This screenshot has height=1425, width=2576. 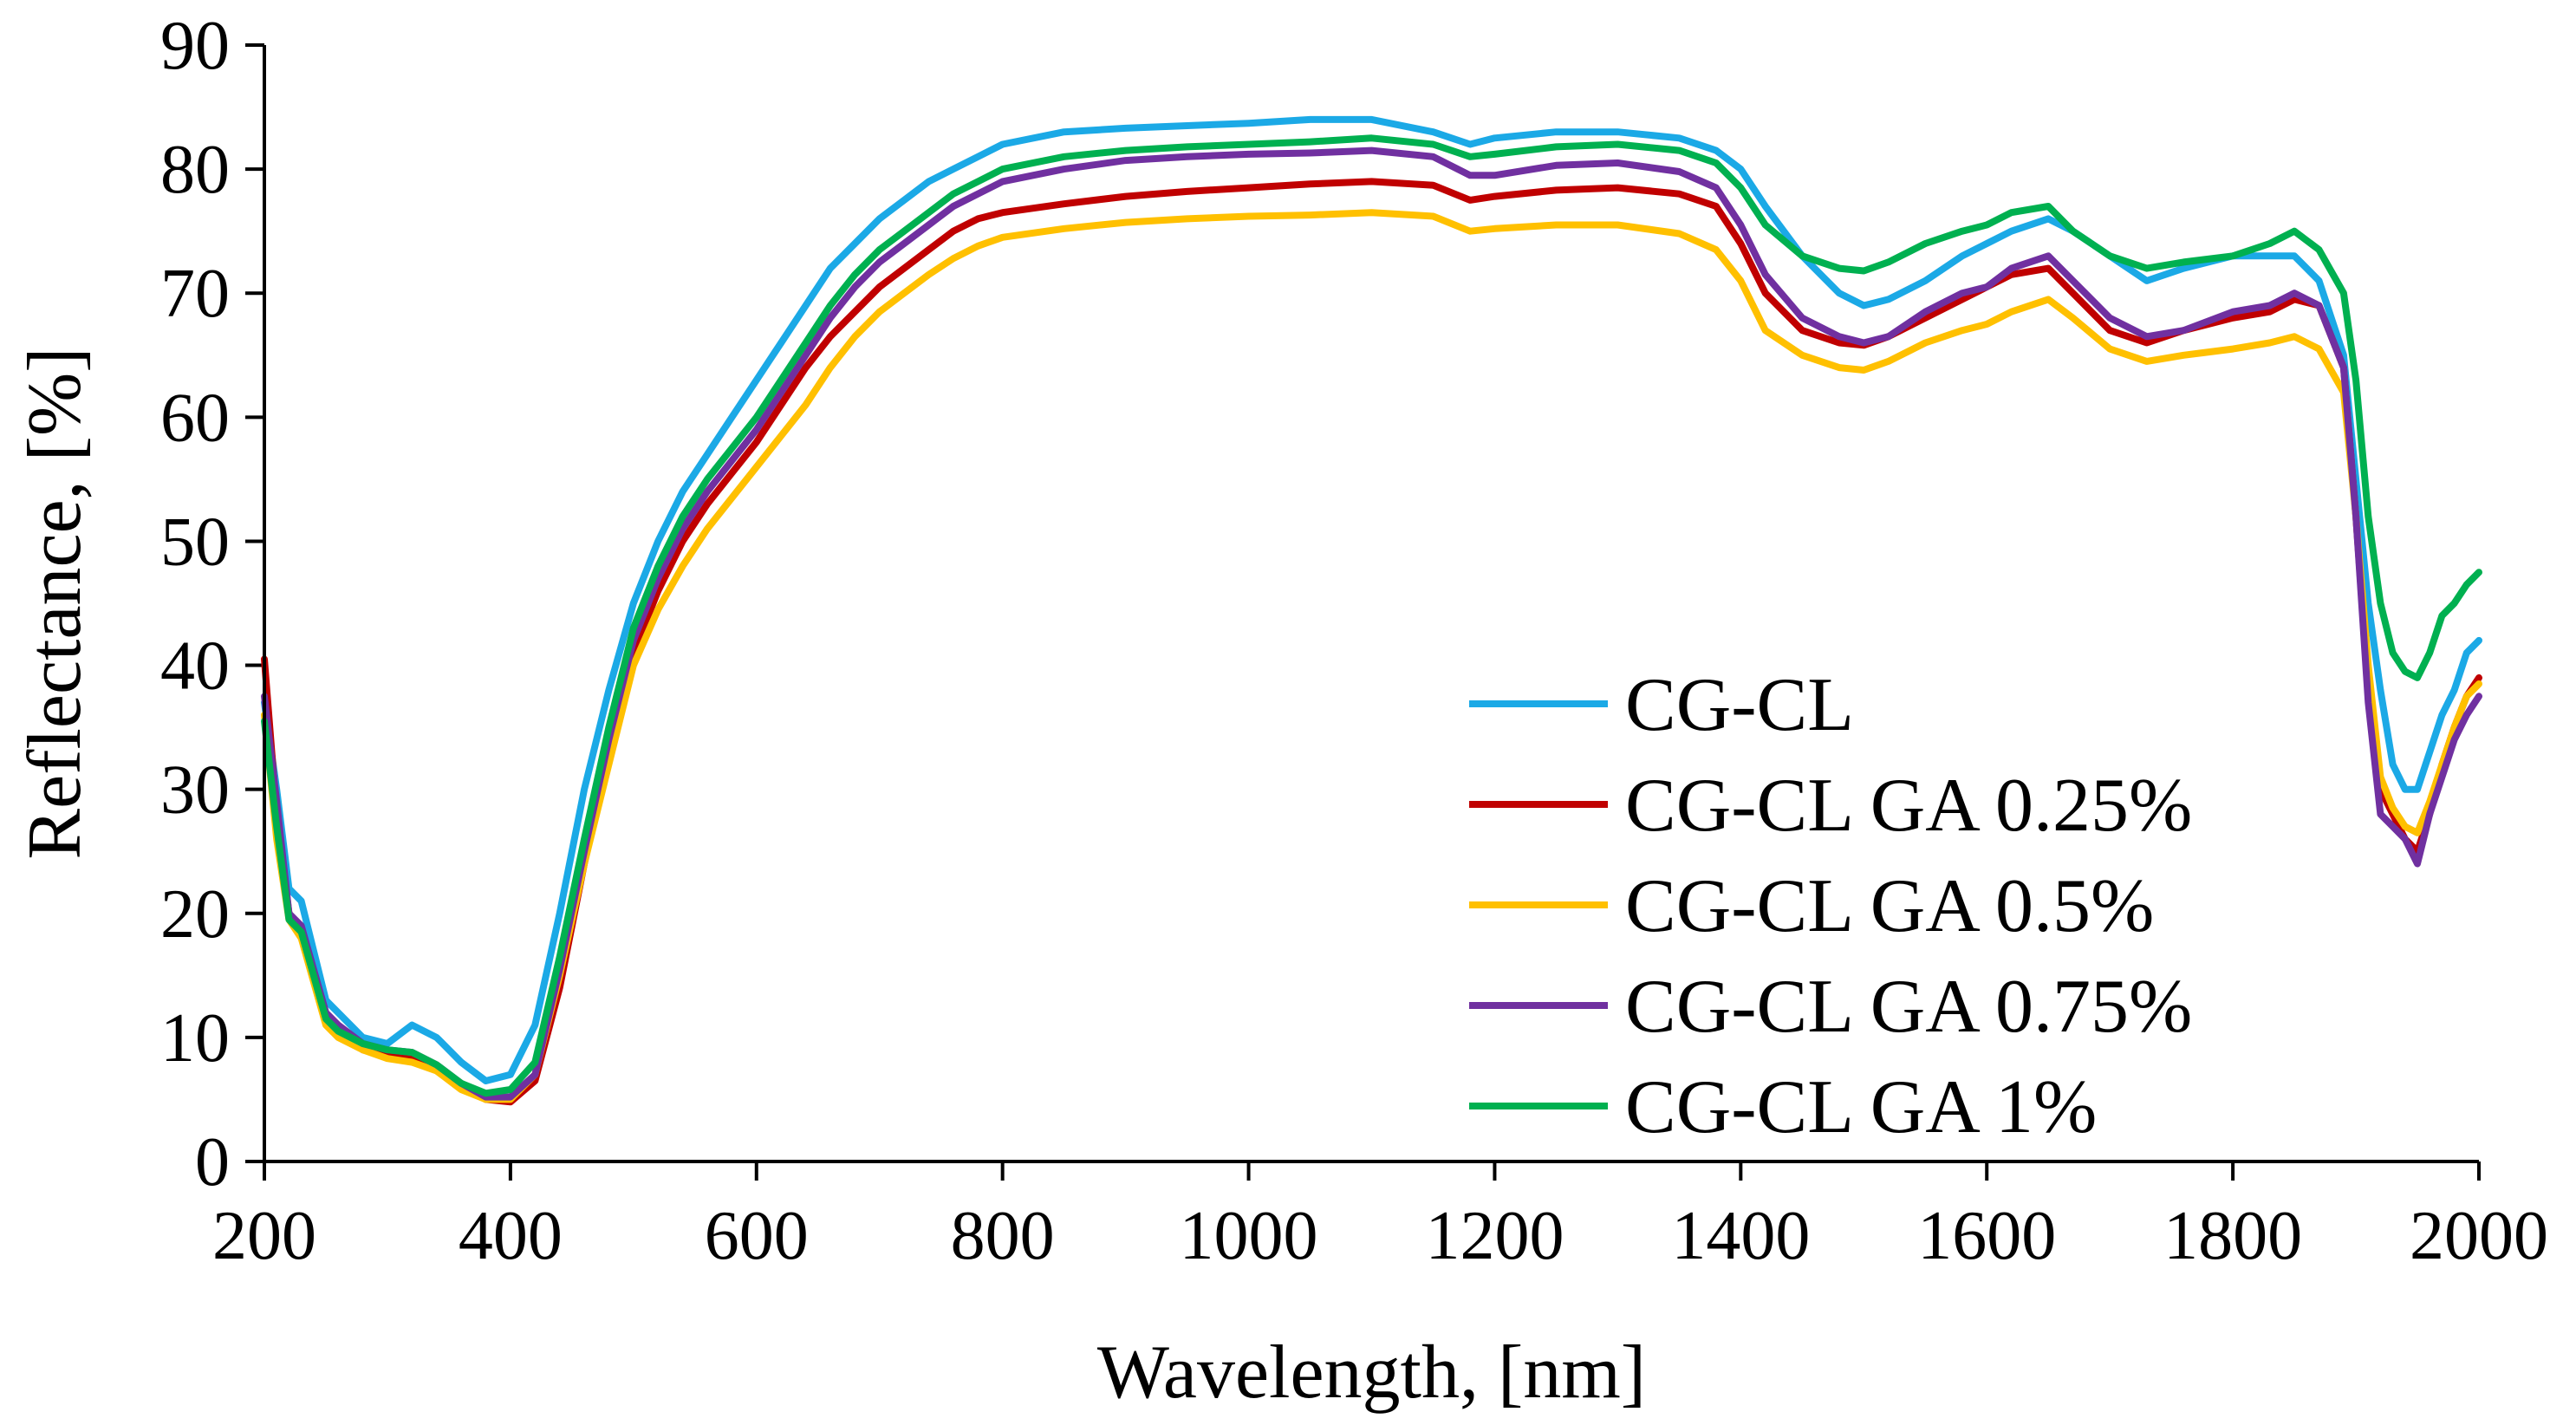 I want to click on x-tick-label: 200, so click(x=264, y=1236).